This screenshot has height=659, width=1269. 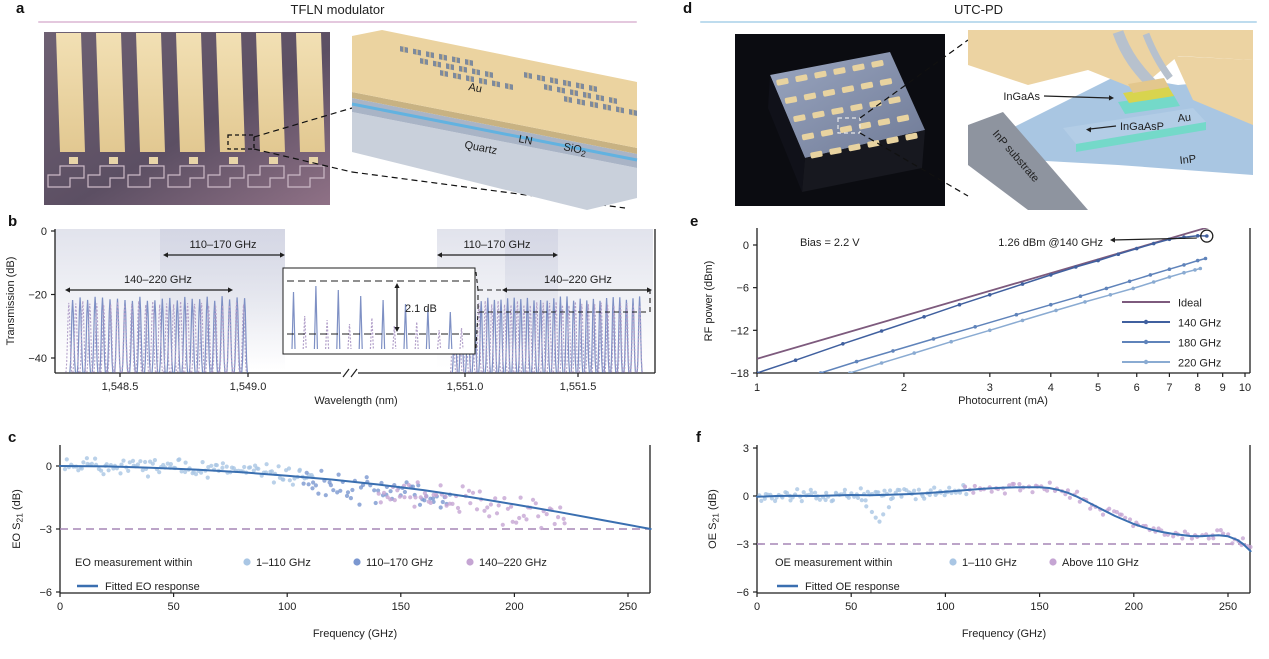 What do you see at coordinates (120, 387) in the screenshot?
I see `x-tick-label: 1,548.5` at bounding box center [120, 387].